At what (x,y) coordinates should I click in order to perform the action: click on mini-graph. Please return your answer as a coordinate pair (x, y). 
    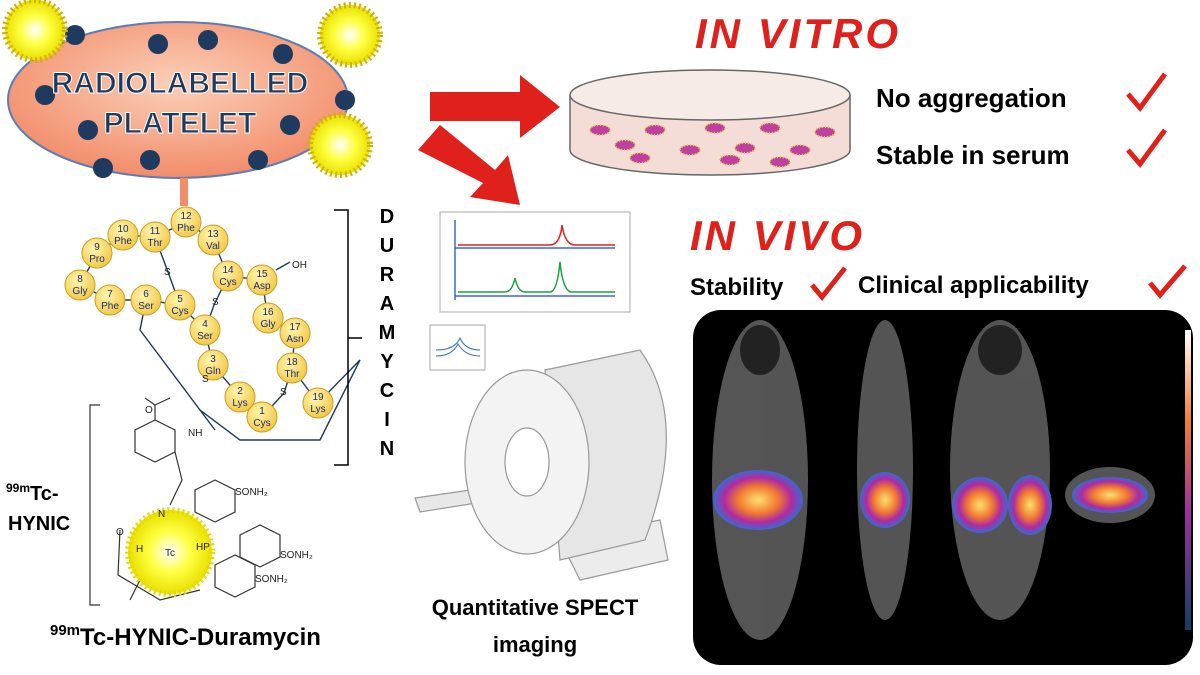
    Looking at the image, I should click on (457, 347).